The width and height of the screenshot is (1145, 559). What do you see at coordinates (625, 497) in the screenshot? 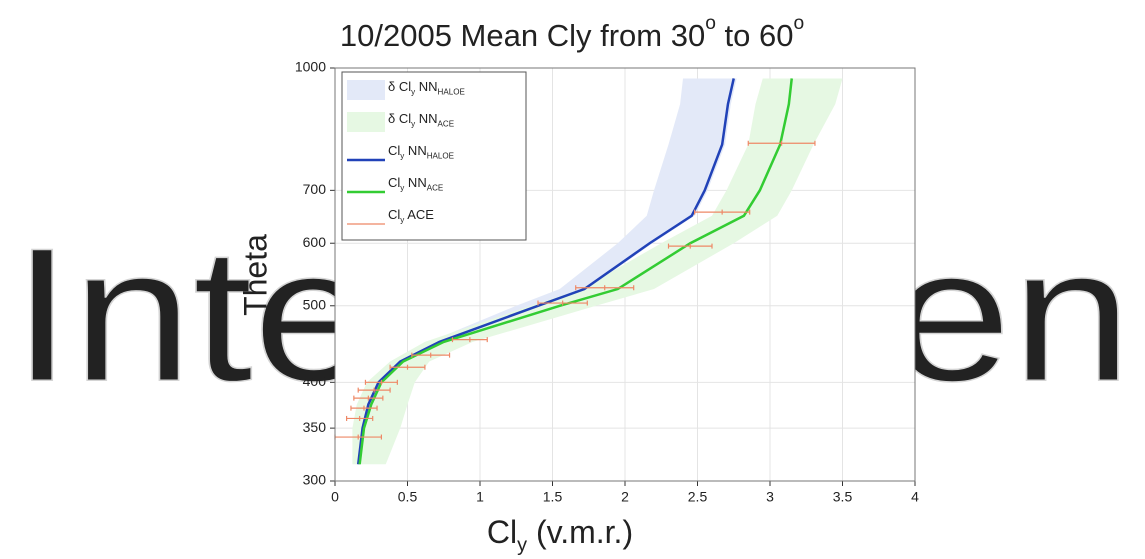
I see `x-tick-label: 2` at bounding box center [625, 497].